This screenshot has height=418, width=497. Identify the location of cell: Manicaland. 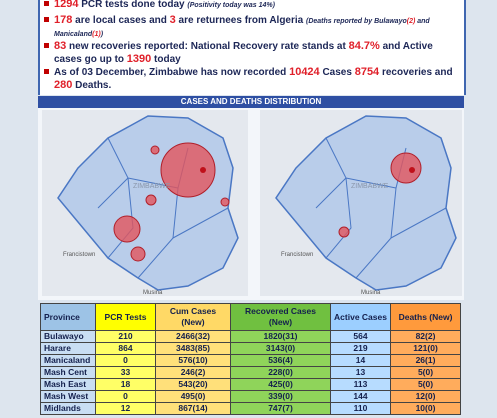
(68, 360).